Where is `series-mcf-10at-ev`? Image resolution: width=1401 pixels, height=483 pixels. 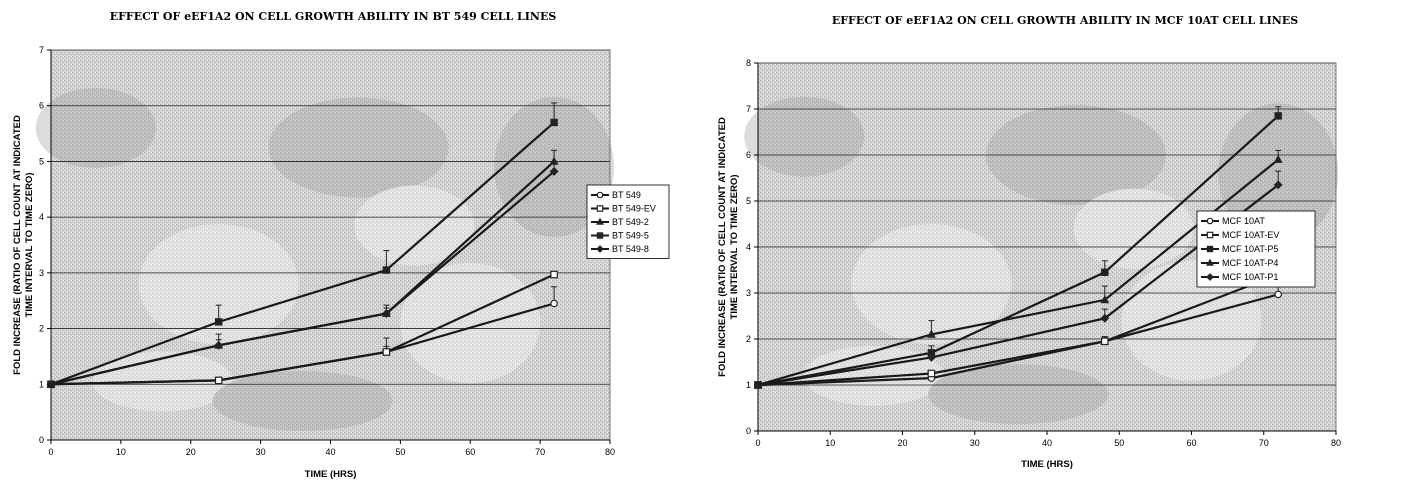 series-mcf-10at-ev is located at coordinates (1018, 329).